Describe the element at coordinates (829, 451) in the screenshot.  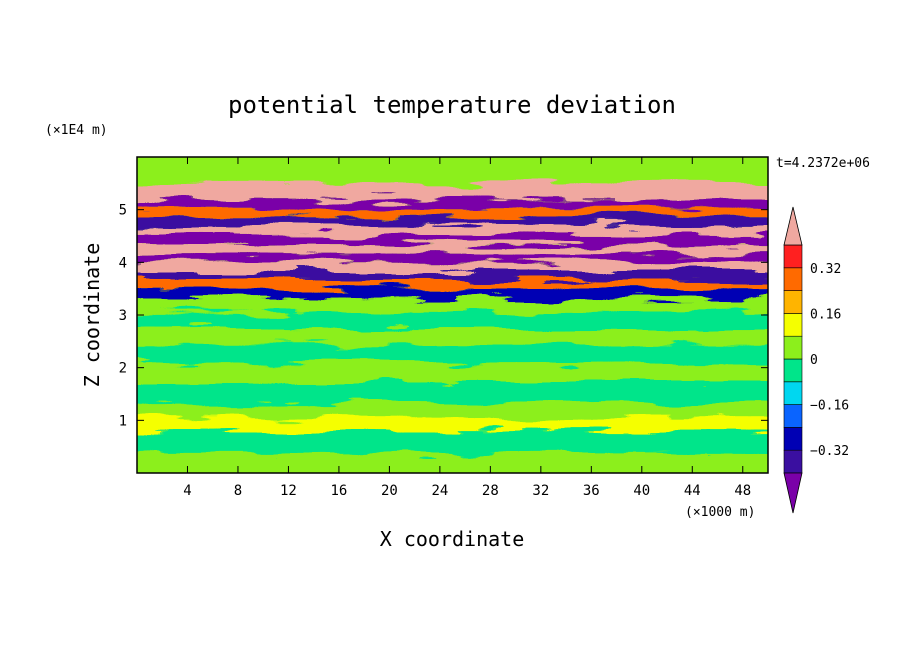
I see `colorbar-tick-label: −0.32` at that location.